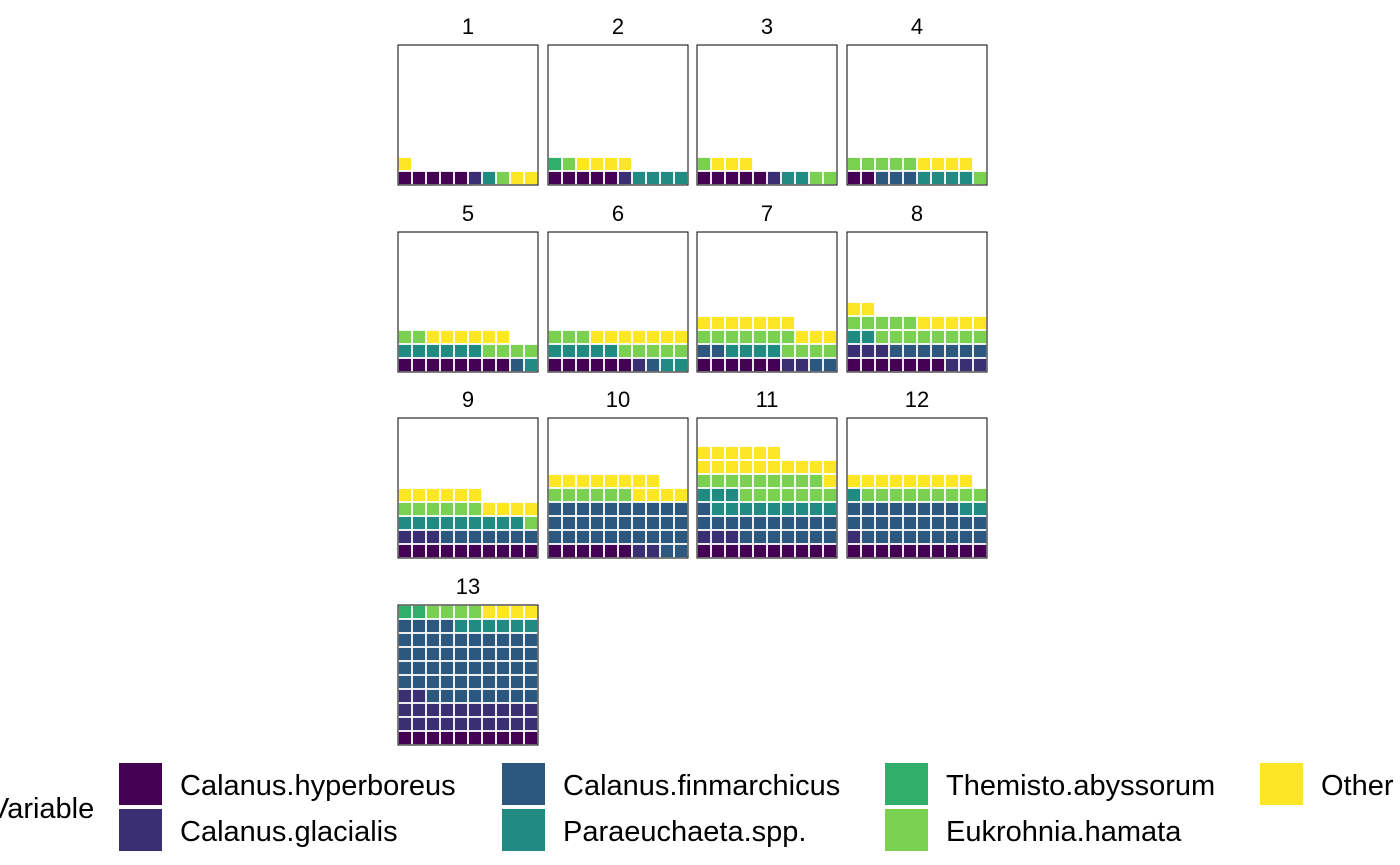 This screenshot has width=1400, height=865. I want to click on legend-title: Variable, so click(47, 809).